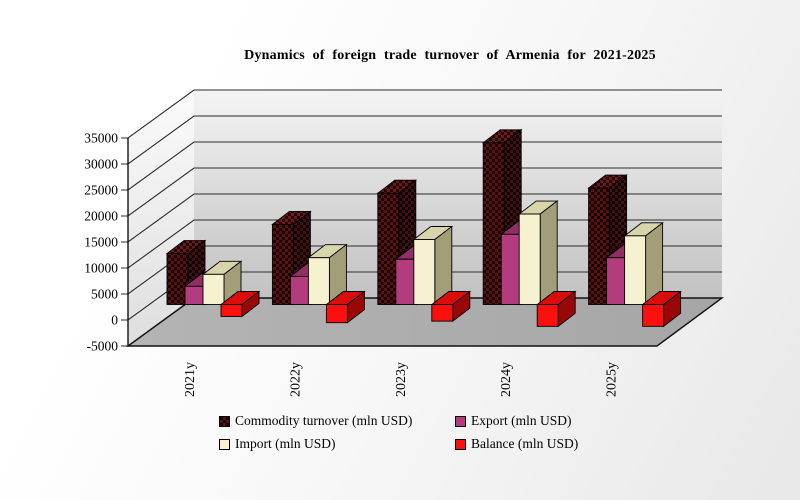  Describe the element at coordinates (213, 289) in the screenshot. I see `bar-2021y-series2-front` at that location.